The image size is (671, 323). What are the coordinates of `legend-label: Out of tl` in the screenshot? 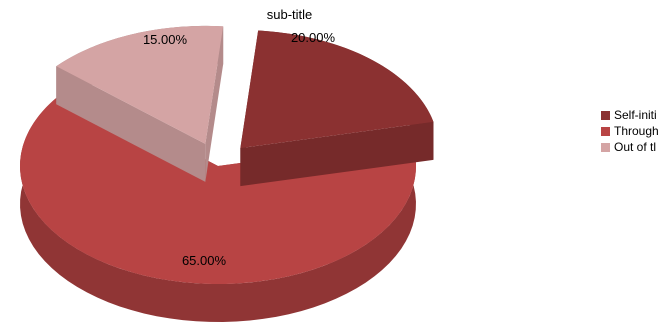 It's located at (635, 147).